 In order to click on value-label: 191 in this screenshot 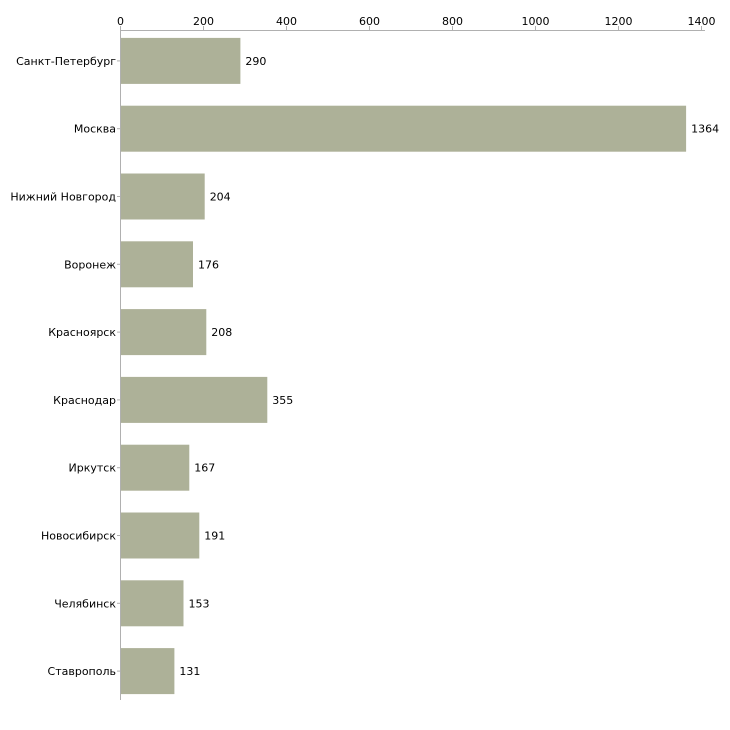, I will do `click(214, 536)`.